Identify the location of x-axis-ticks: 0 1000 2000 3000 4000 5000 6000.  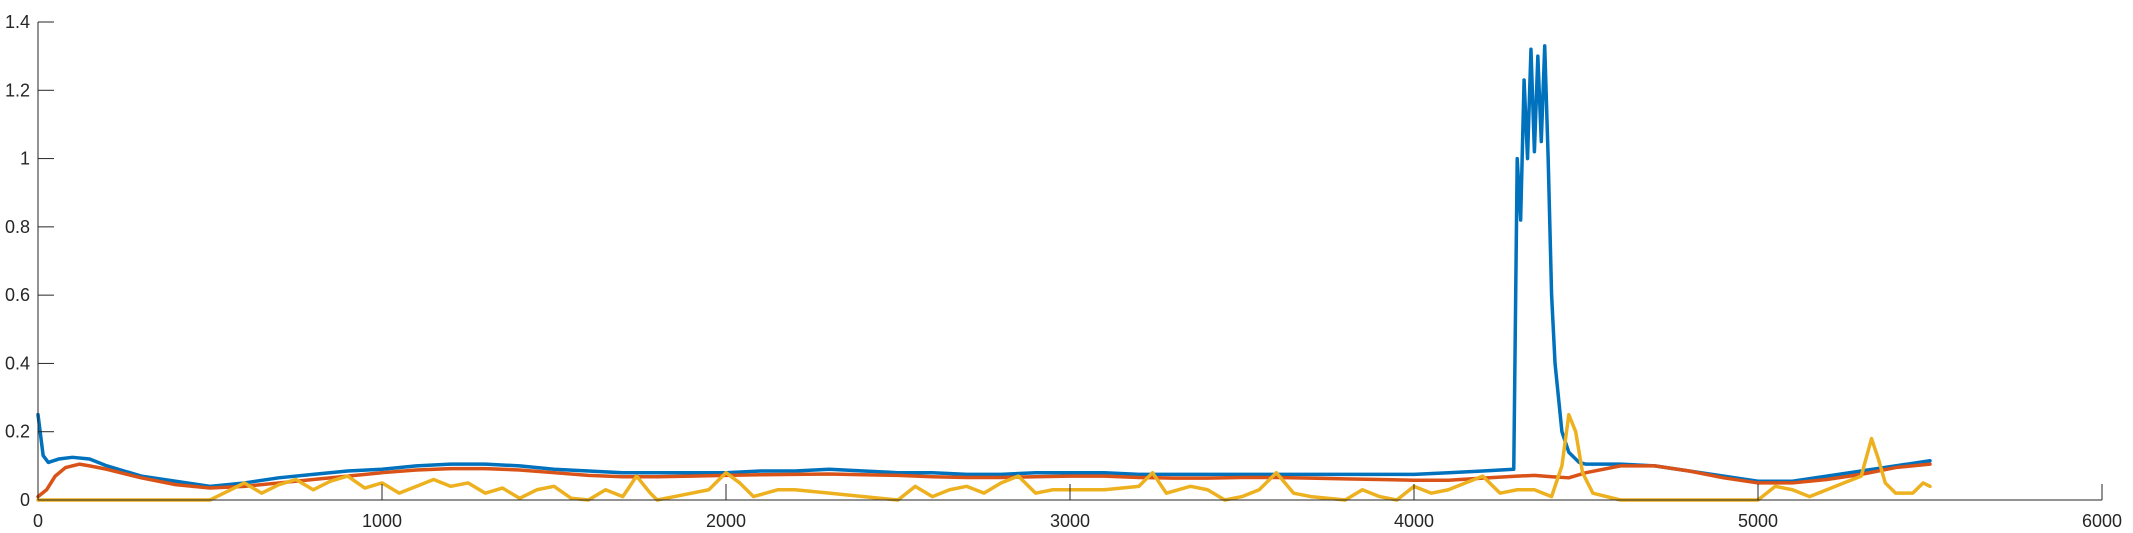
(1077, 507).